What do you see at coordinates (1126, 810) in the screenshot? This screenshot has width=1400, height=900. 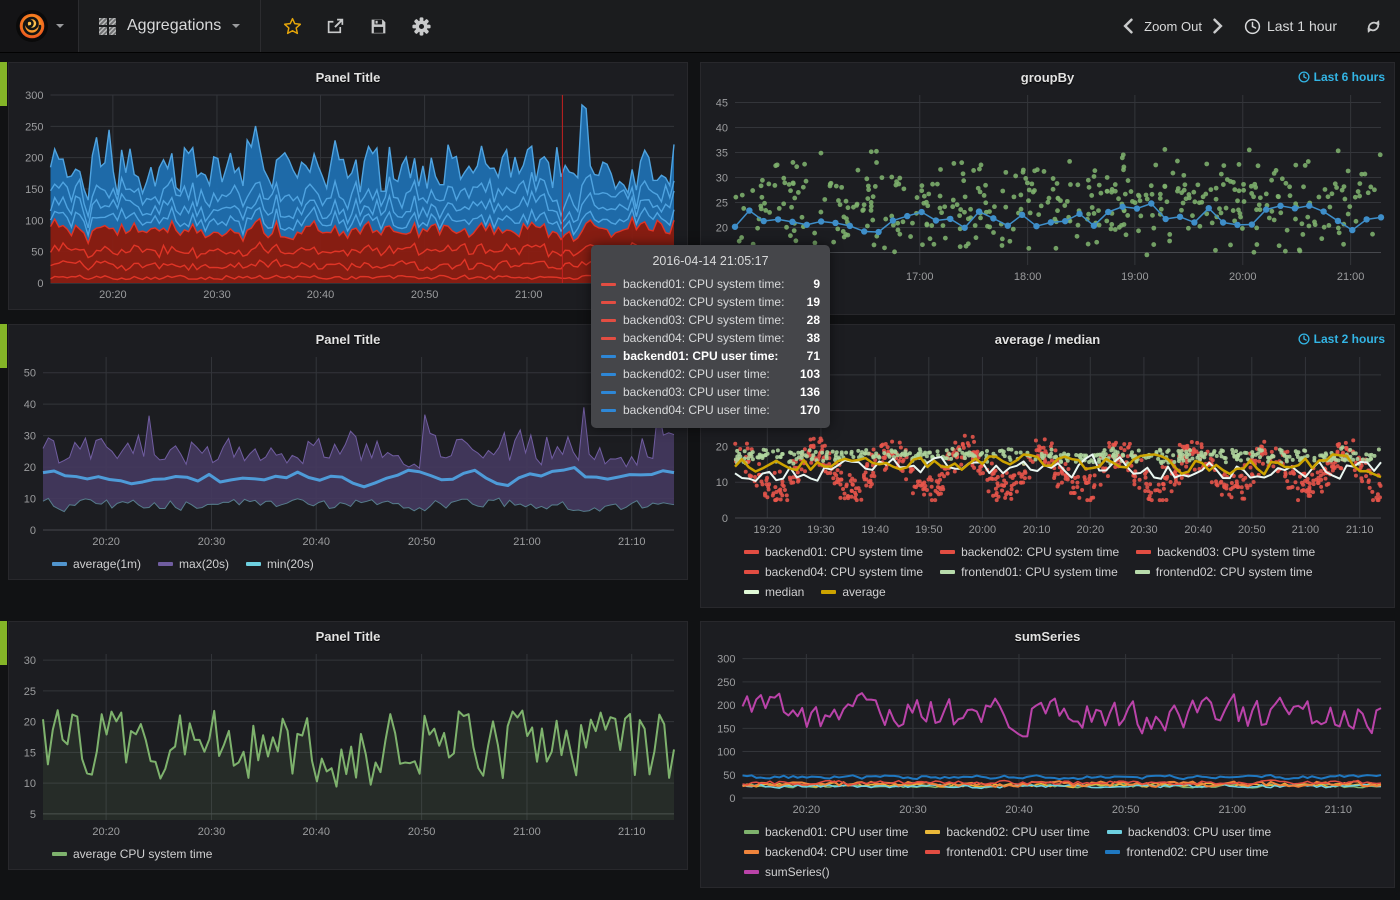 I see `svg-text: 20:50` at bounding box center [1126, 810].